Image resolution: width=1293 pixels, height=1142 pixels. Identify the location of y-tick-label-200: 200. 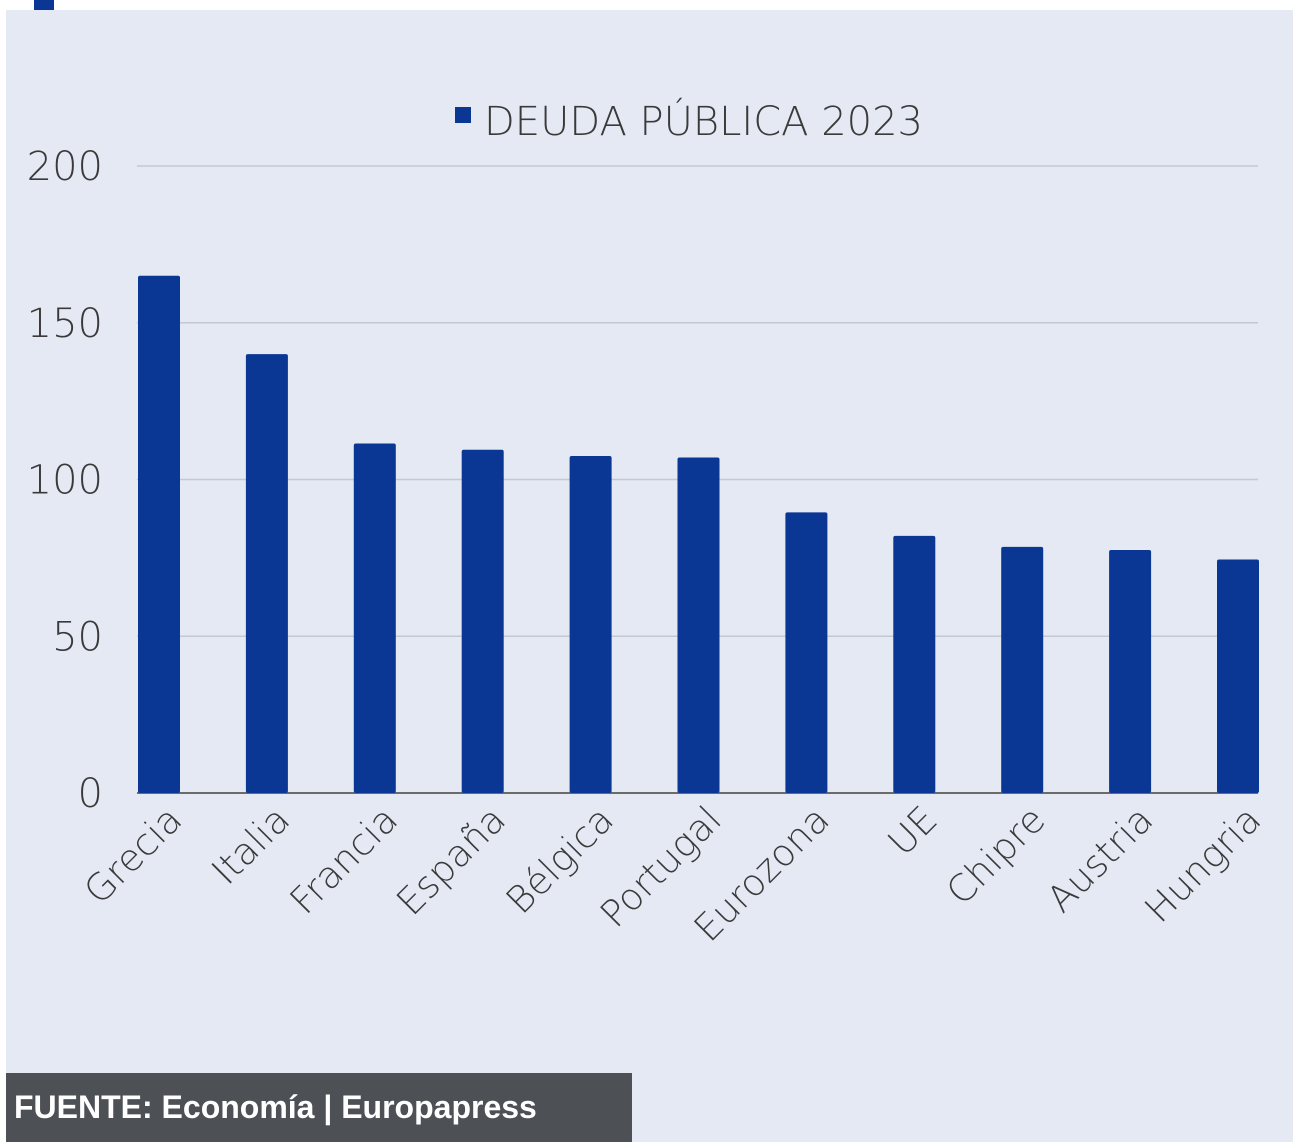
(65, 167).